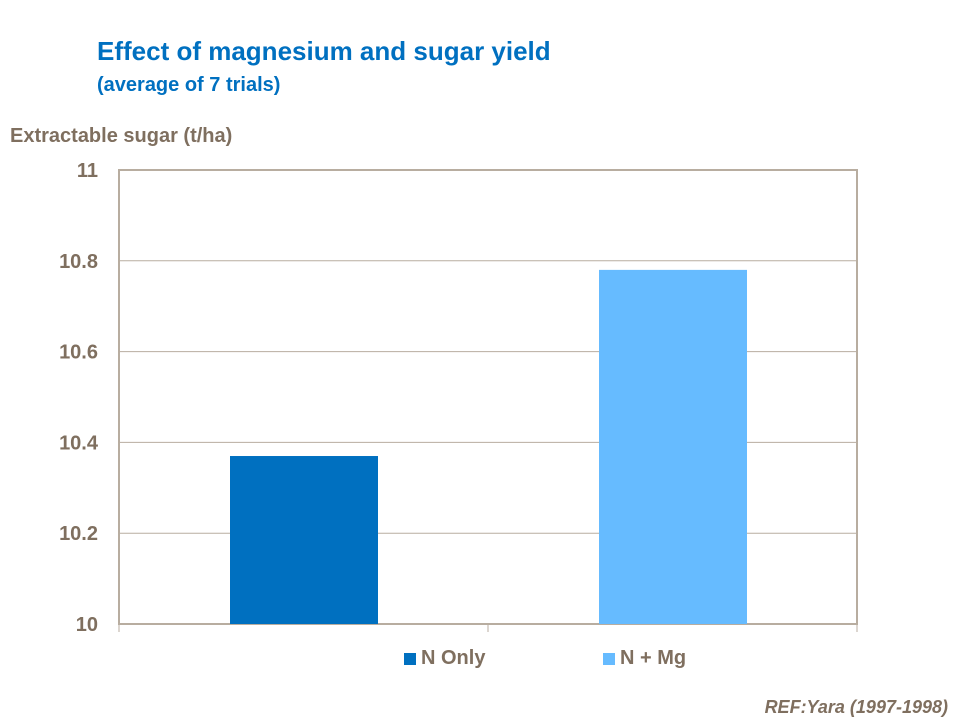 The height and width of the screenshot is (720, 960). I want to click on reference-note: REF:Yara (1997-1998), so click(856, 707).